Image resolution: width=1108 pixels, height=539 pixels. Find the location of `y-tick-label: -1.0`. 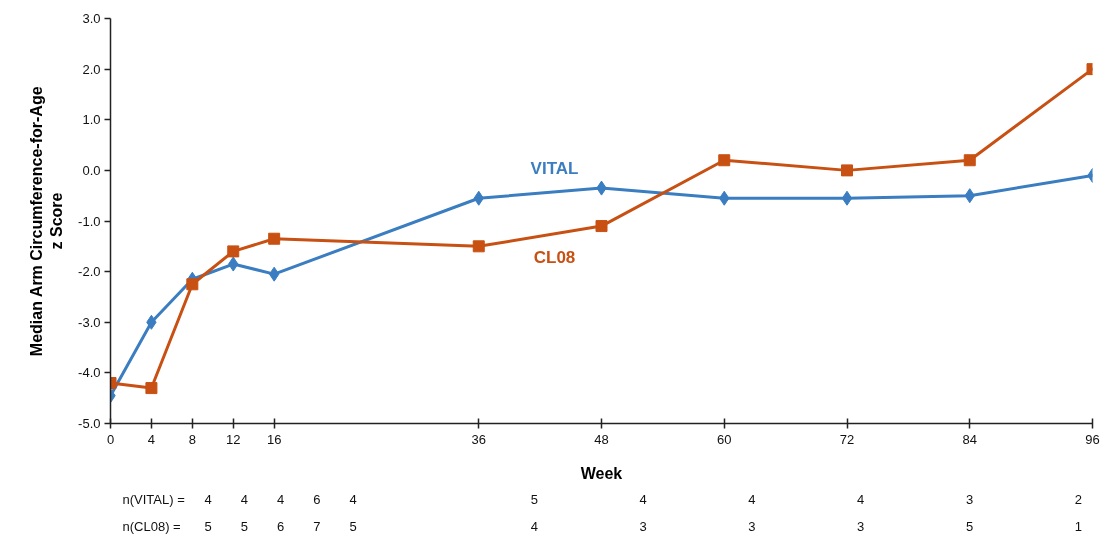

y-tick-label: -1.0 is located at coordinates (89, 221).